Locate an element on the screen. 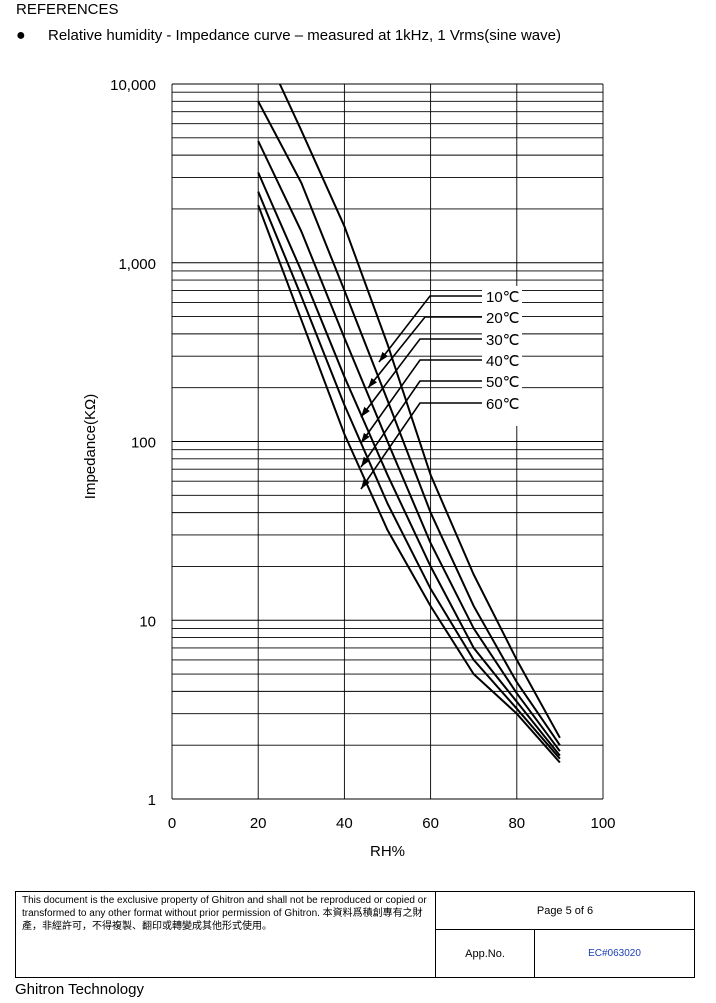  legend-box is located at coordinates (502, 356).